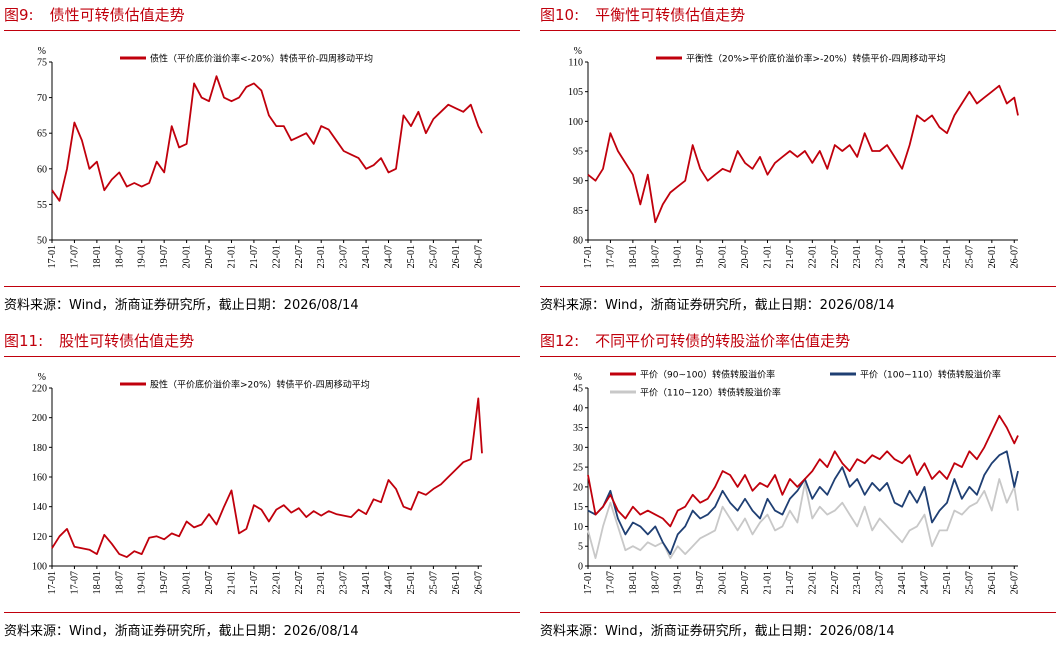  I want to click on y-tick-label: 200, so click(39, 418).